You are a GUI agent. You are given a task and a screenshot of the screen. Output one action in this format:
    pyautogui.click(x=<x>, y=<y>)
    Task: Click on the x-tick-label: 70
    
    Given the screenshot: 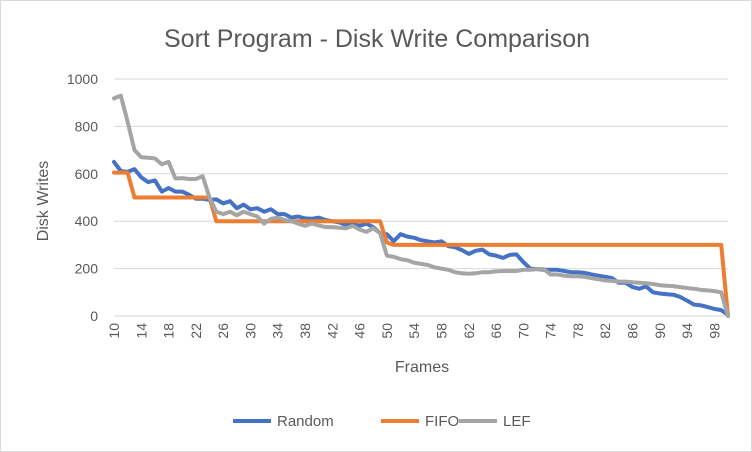 What is the action you would take?
    pyautogui.click(x=523, y=331)
    